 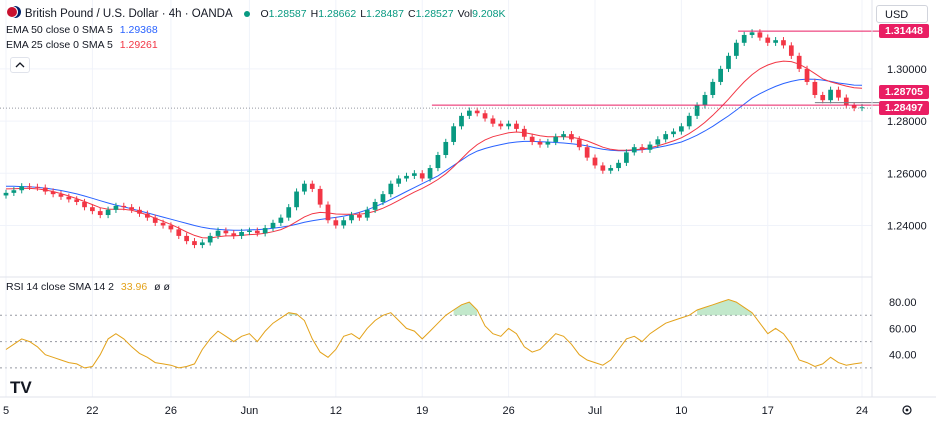 I want to click on market-dot-icon, so click(x=246, y=14).